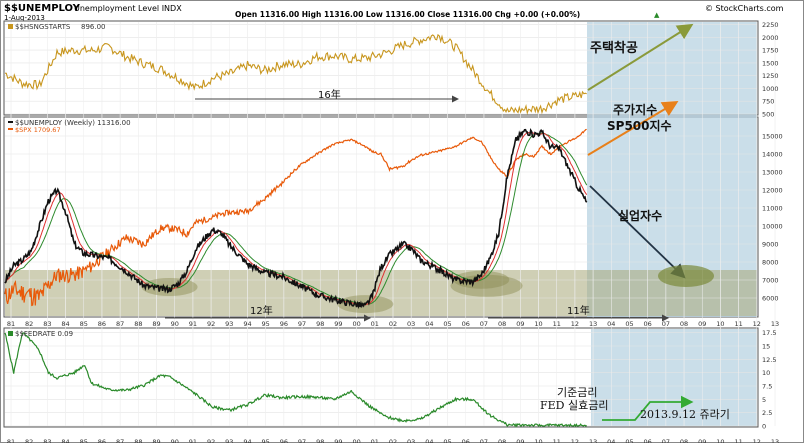 The image size is (804, 443). Describe the element at coordinates (770, 89) in the screenshot. I see `y-tick-label: 1000` at that location.